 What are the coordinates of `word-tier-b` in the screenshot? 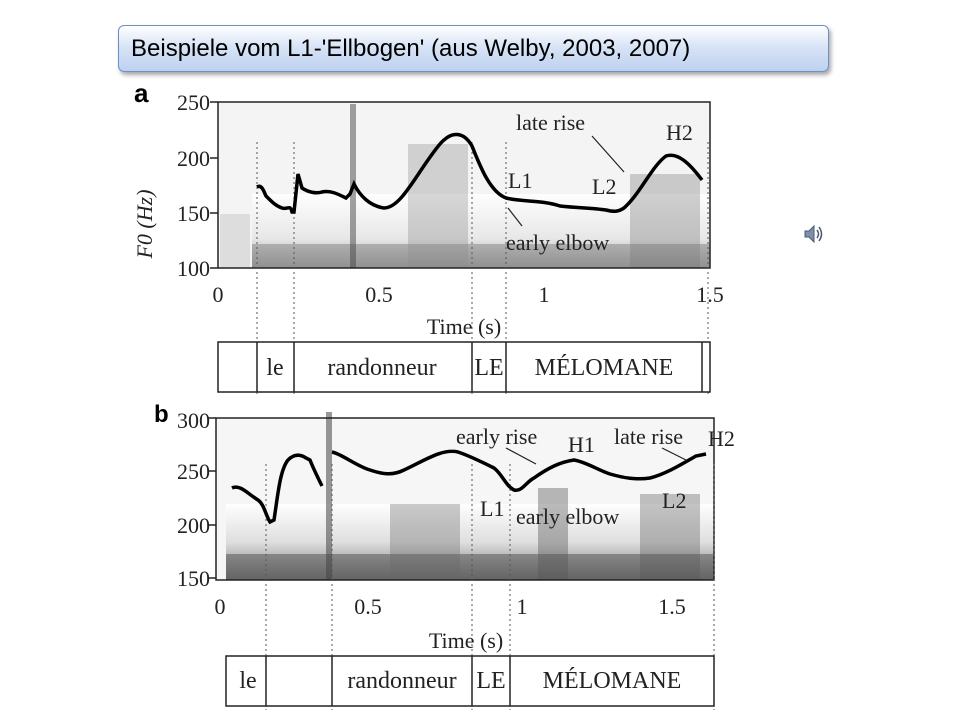 It's located at (470, 681).